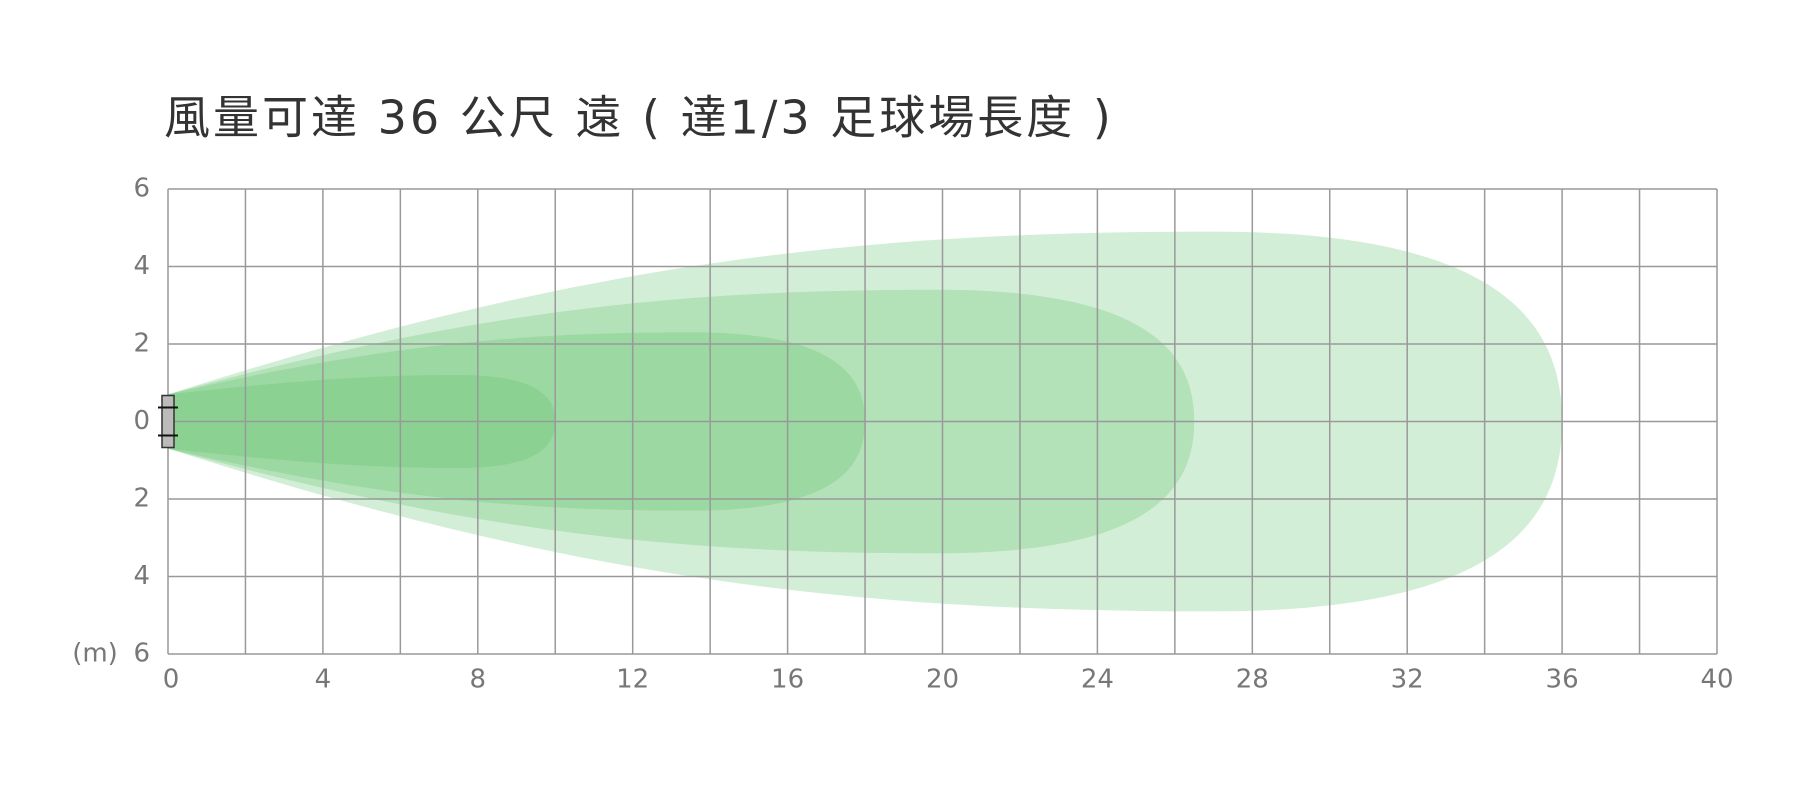 Image resolution: width=1800 pixels, height=791 pixels. I want to click on chart-title: 風量可達 36 公尺 遠 ( 達1/3 足球場長度 ), so click(639, 118).